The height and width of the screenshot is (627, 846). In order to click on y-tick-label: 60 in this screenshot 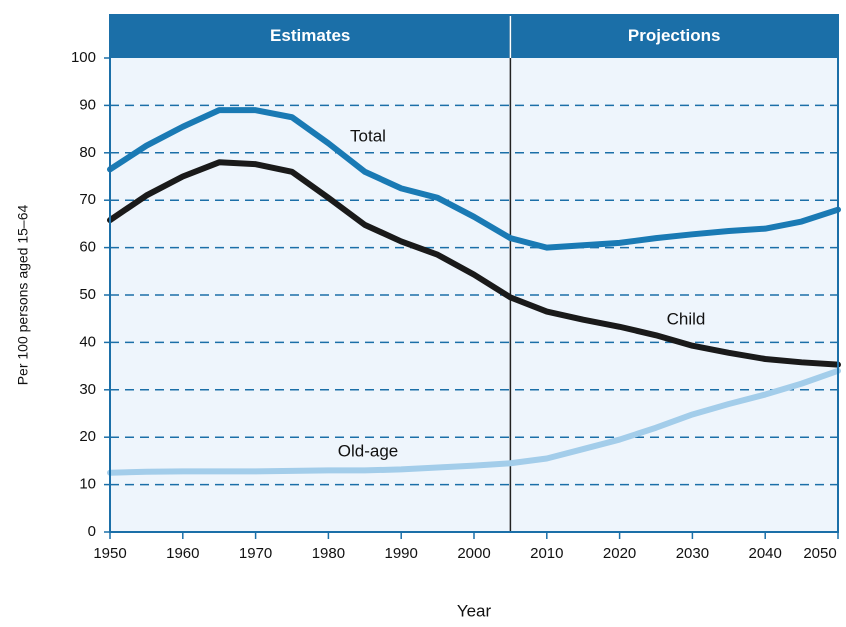, I will do `click(87, 247)`.